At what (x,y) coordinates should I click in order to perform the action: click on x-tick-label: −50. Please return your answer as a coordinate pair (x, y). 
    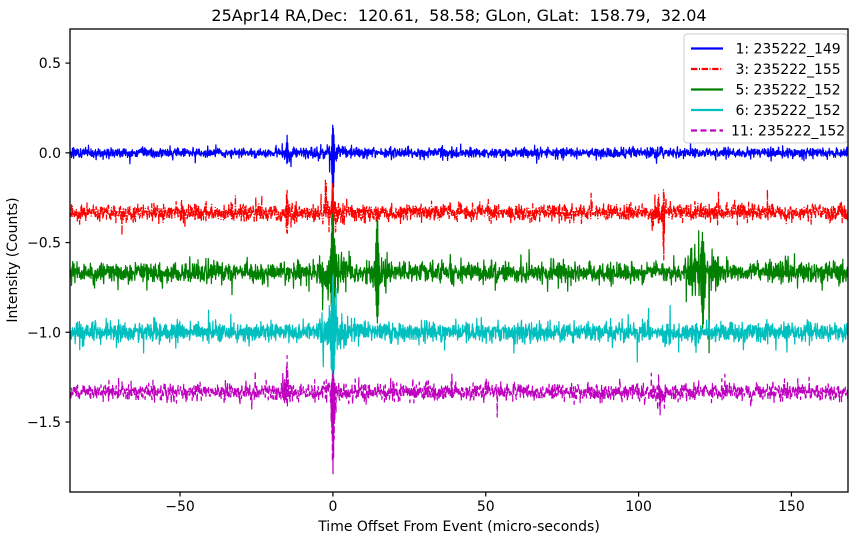
    Looking at the image, I should click on (180, 507).